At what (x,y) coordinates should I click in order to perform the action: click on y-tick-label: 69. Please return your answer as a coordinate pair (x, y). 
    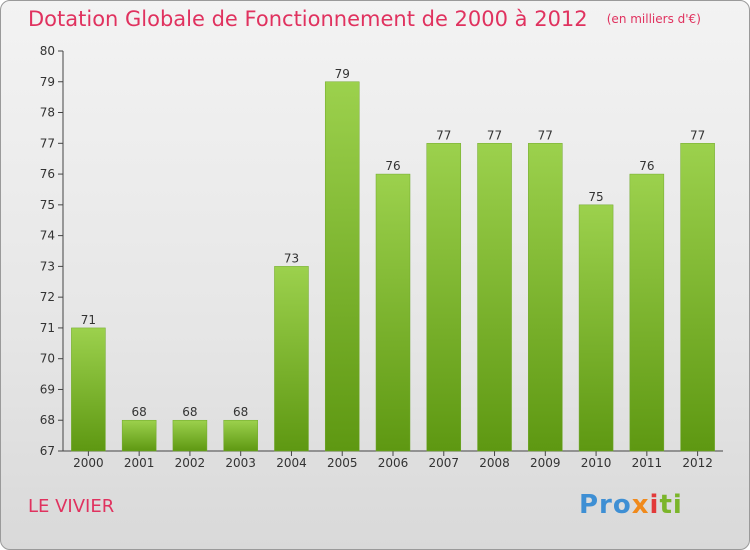
    Looking at the image, I should click on (47, 389).